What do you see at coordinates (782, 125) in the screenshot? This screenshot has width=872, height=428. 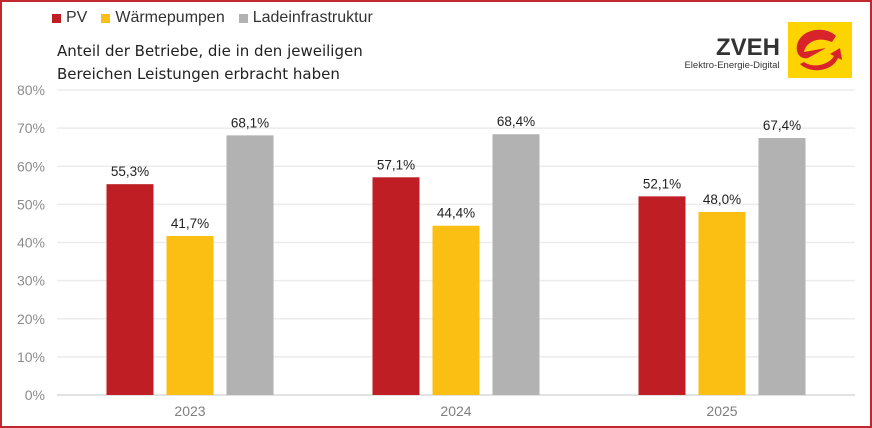 I see `data-label: 67,4%` at bounding box center [782, 125].